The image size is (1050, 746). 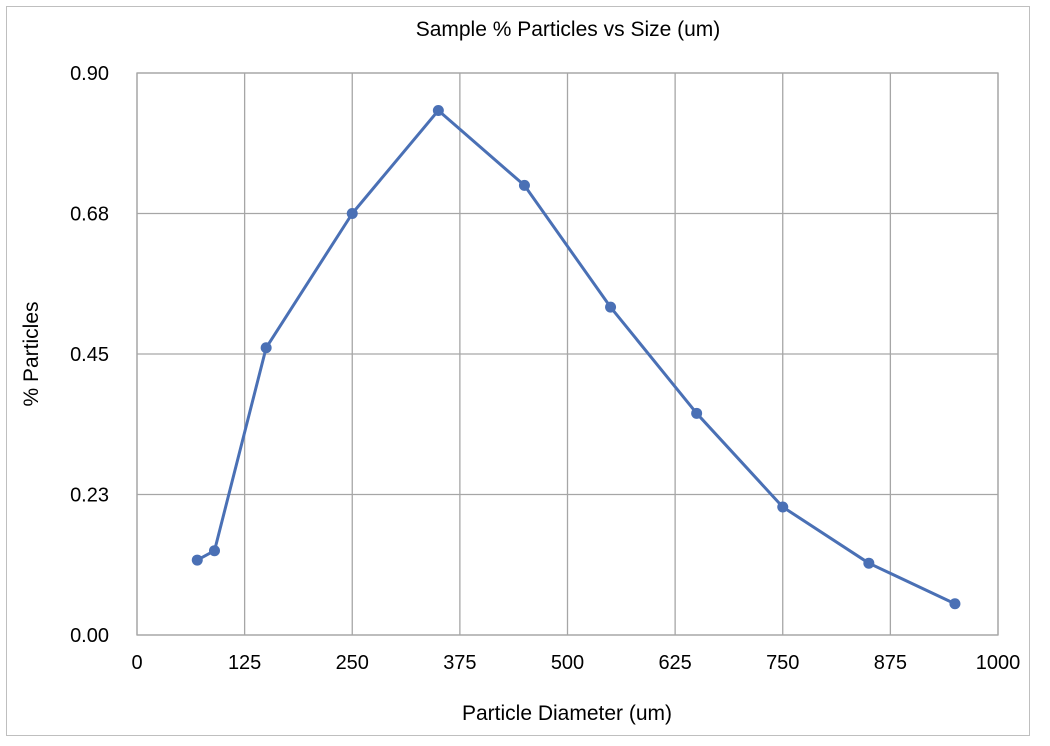 What do you see at coordinates (89, 496) in the screenshot?
I see `y-tick-label: 0.23` at bounding box center [89, 496].